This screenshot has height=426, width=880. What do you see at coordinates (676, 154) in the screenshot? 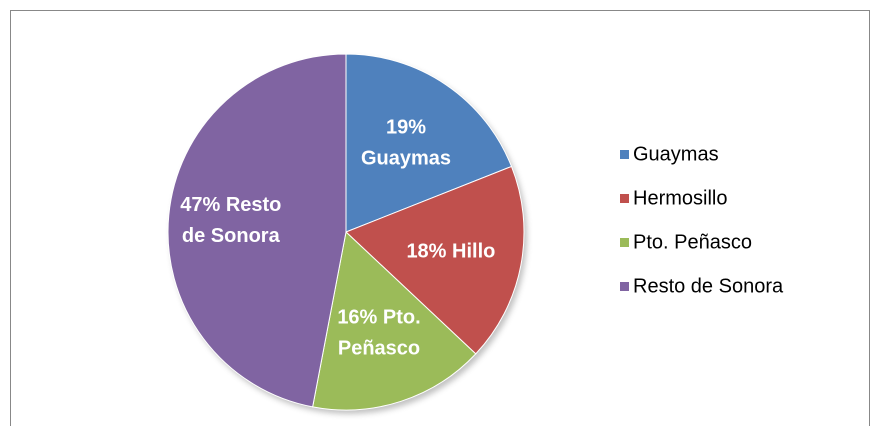
I see `legend-label: Guaymas` at bounding box center [676, 154].